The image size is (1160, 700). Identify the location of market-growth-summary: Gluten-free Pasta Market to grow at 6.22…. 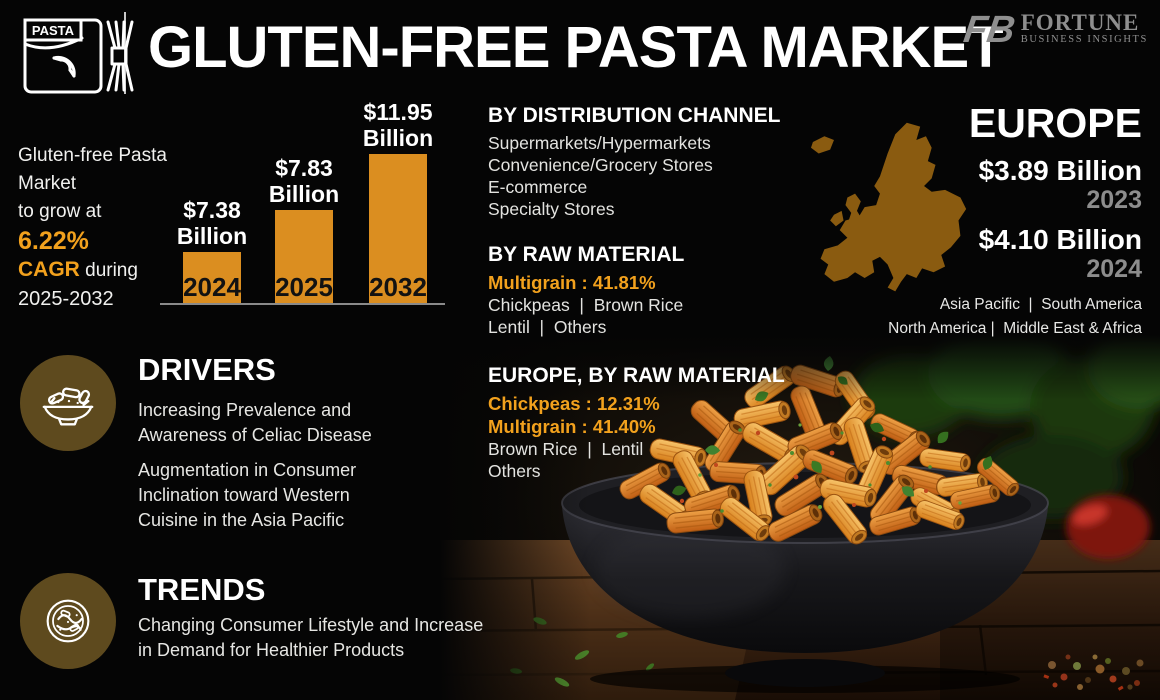
(113, 227).